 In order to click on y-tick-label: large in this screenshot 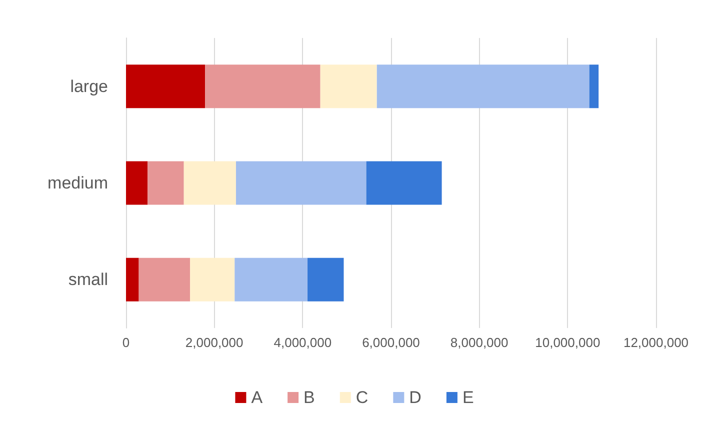, I will do `click(89, 86)`.